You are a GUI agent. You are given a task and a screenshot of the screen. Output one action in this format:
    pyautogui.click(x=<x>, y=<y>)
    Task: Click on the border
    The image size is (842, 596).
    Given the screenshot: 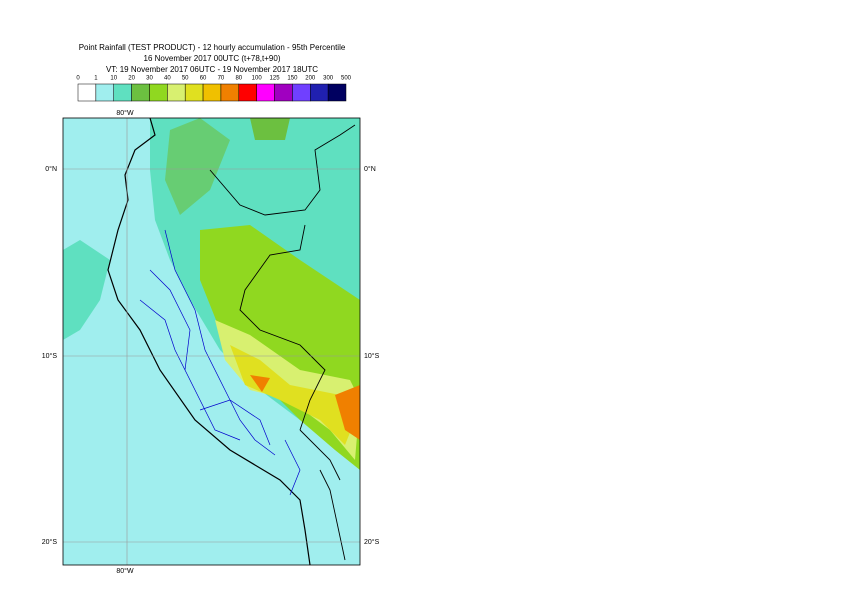 What is the action you would take?
    pyautogui.click(x=282, y=342)
    